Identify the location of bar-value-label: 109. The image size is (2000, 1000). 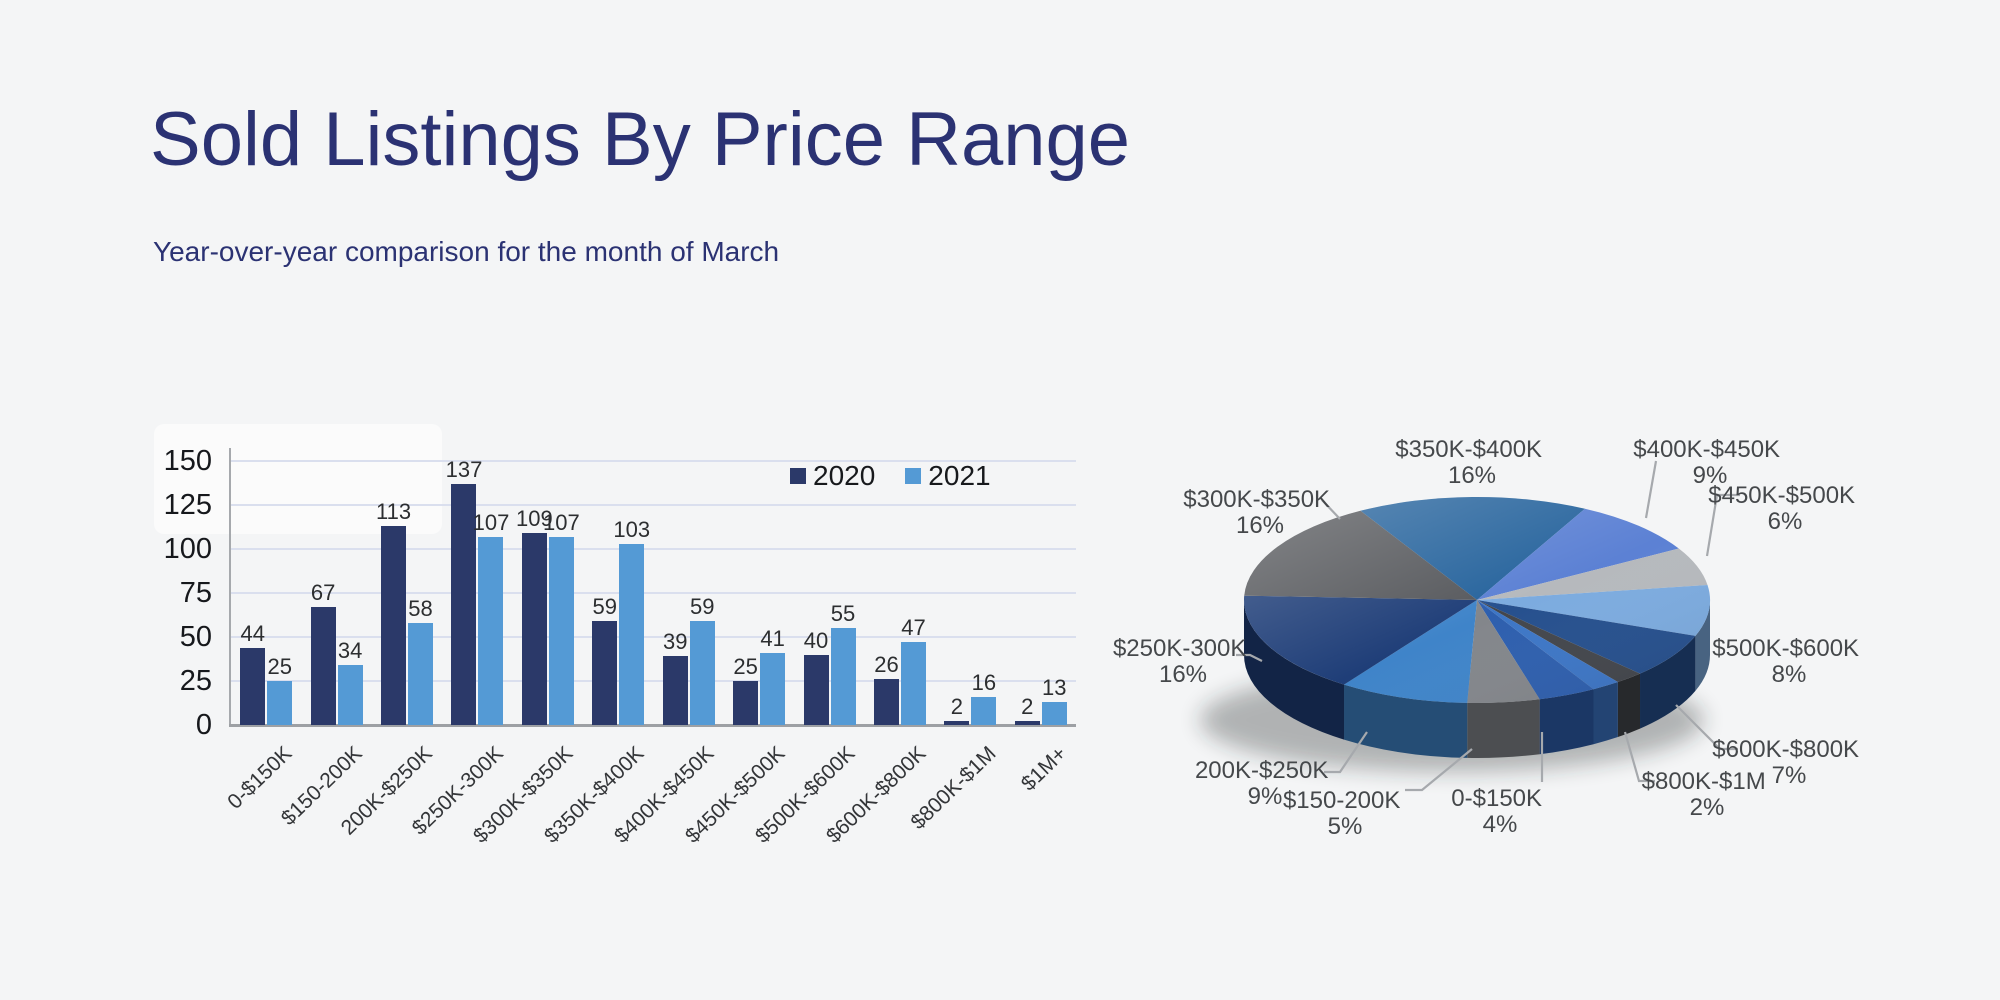
(534, 519).